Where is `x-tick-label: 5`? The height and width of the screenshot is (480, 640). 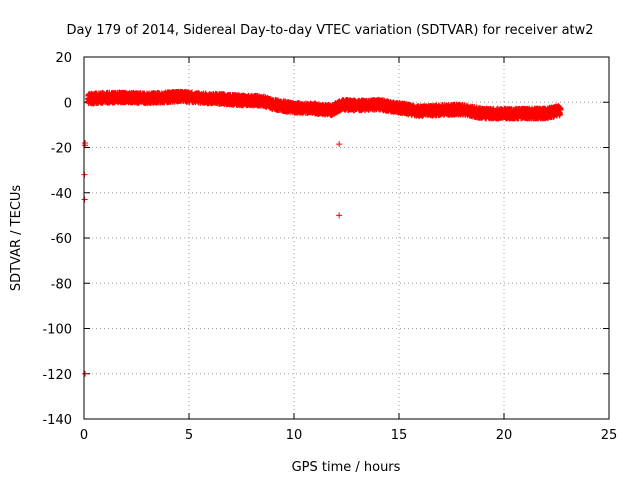
x-tick-label: 5 is located at coordinates (189, 435).